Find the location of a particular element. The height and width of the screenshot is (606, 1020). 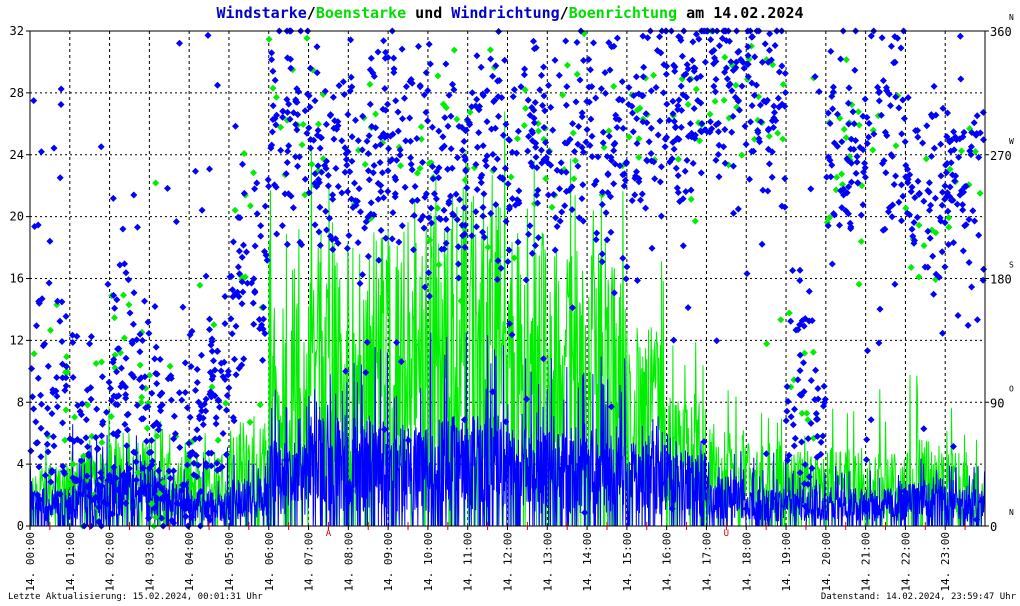

y-left-tick-label: 8 is located at coordinates (20, 402).